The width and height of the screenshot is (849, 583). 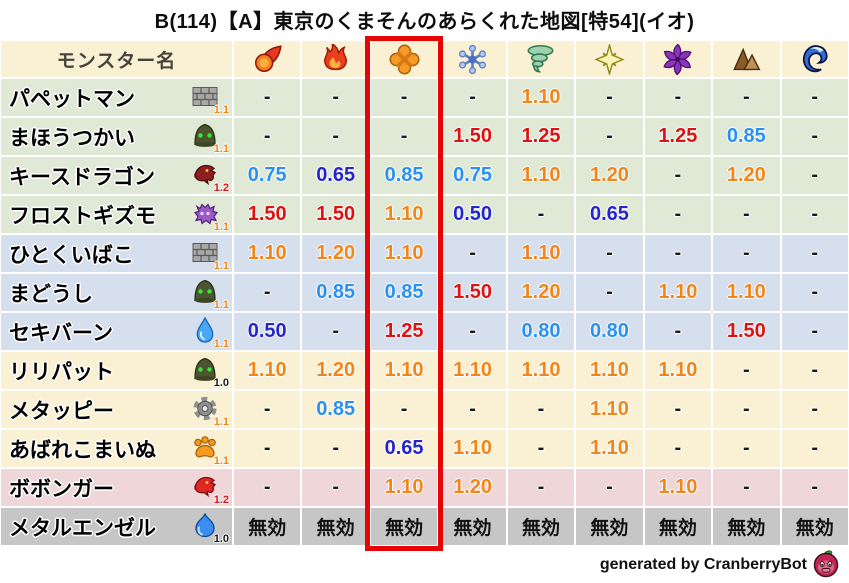 I want to click on hood-icon, so click(x=205, y=291).